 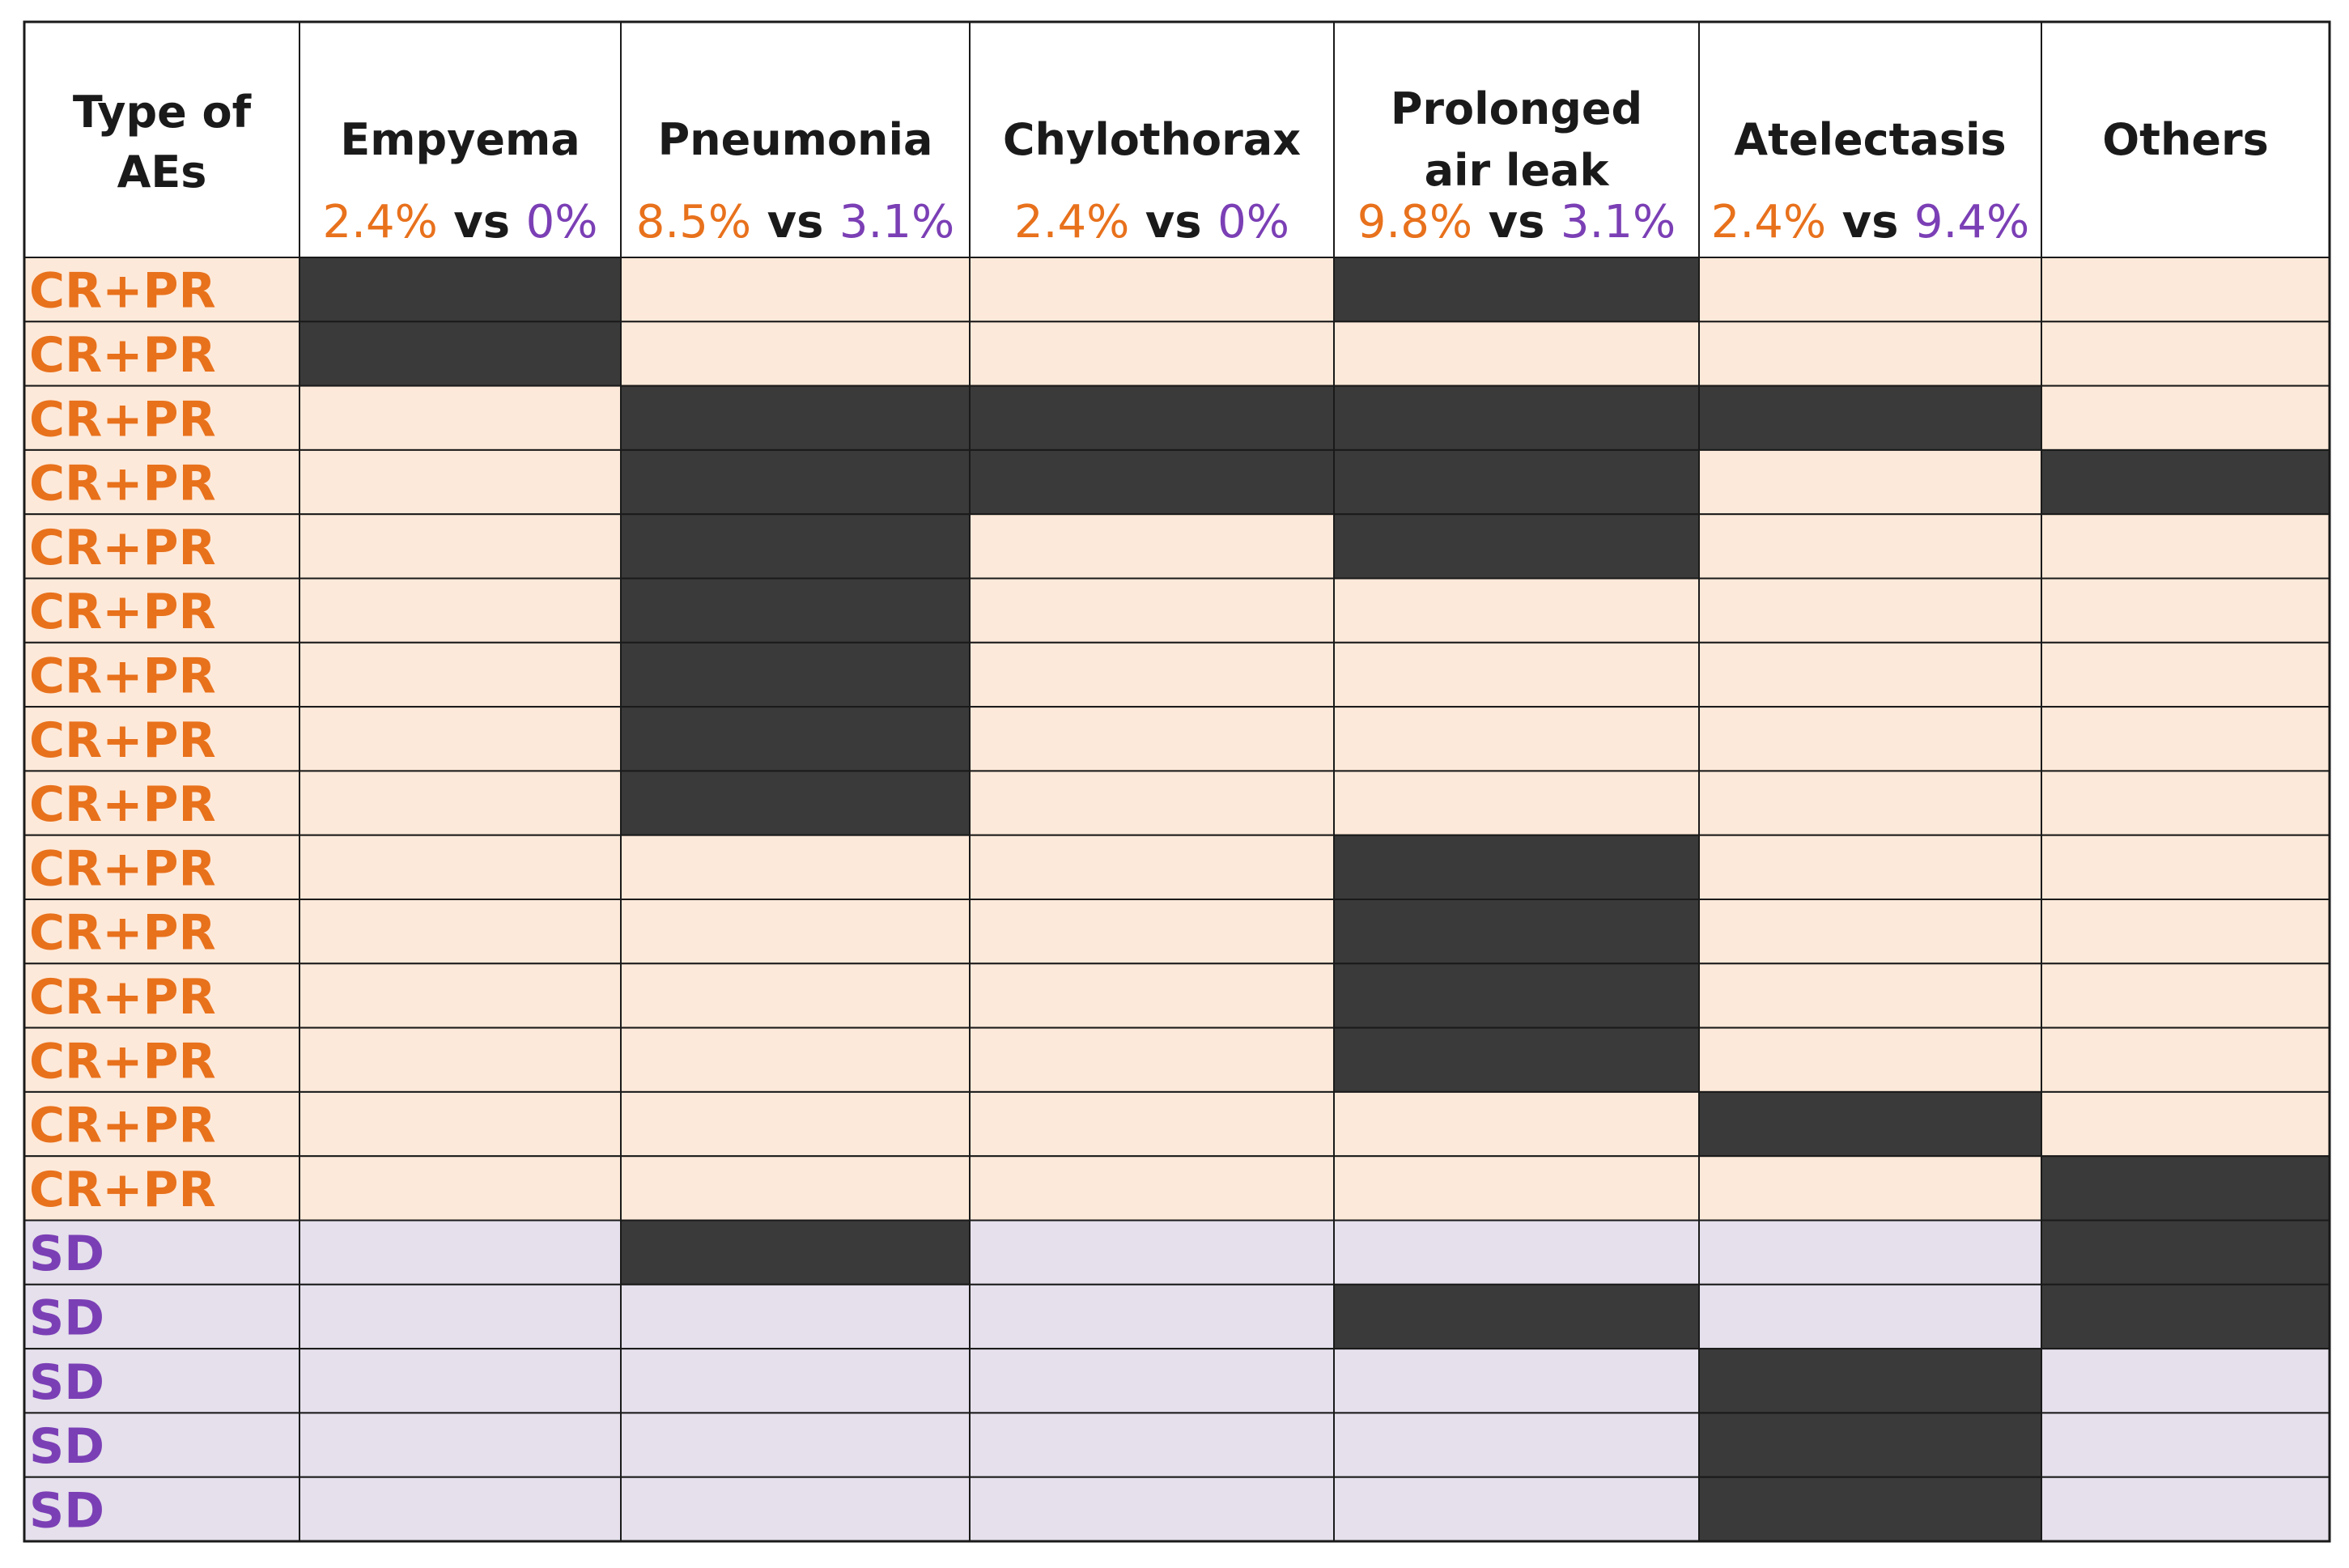 I want to click on column-header-label: Atelectasis, so click(x=1870, y=139).